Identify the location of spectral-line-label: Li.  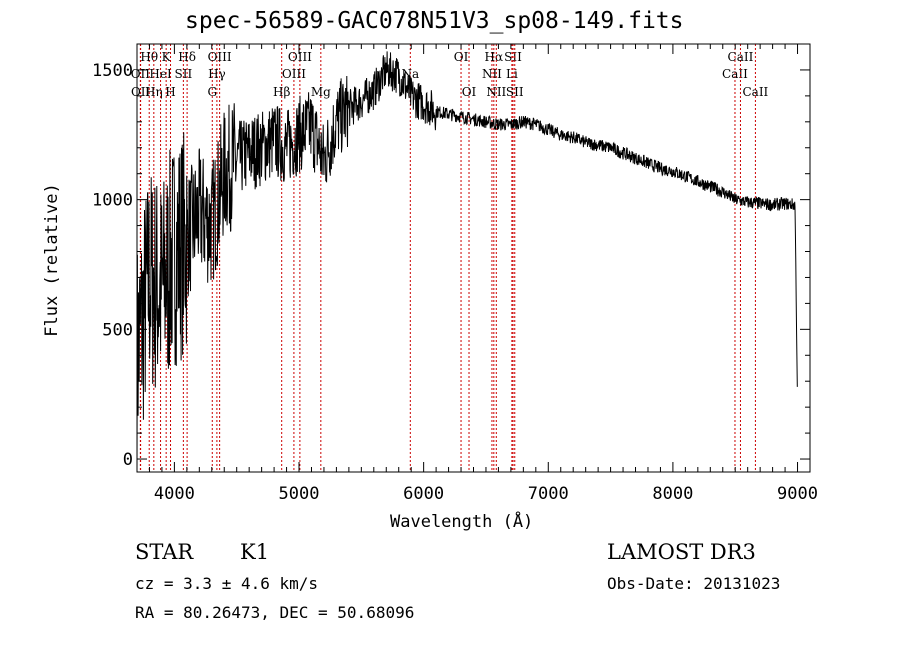
(512, 74).